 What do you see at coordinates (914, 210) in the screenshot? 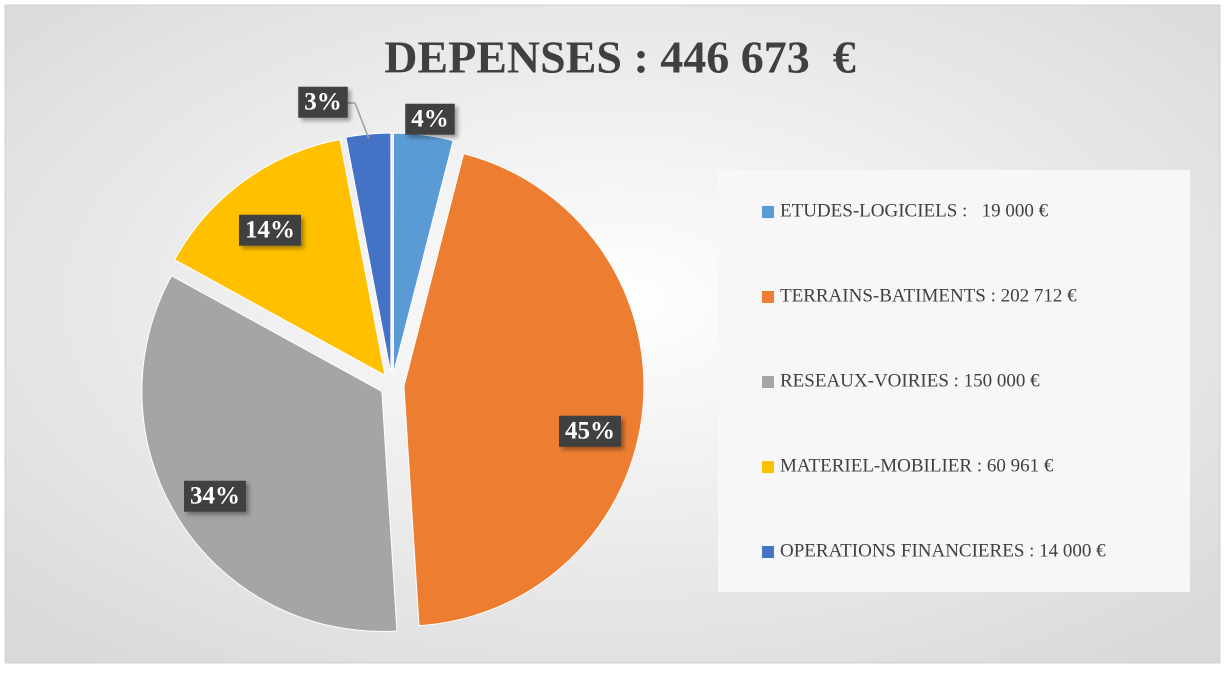
I see `legend-label: ETUDES-LOGICIELS : 19 000 €` at bounding box center [914, 210].